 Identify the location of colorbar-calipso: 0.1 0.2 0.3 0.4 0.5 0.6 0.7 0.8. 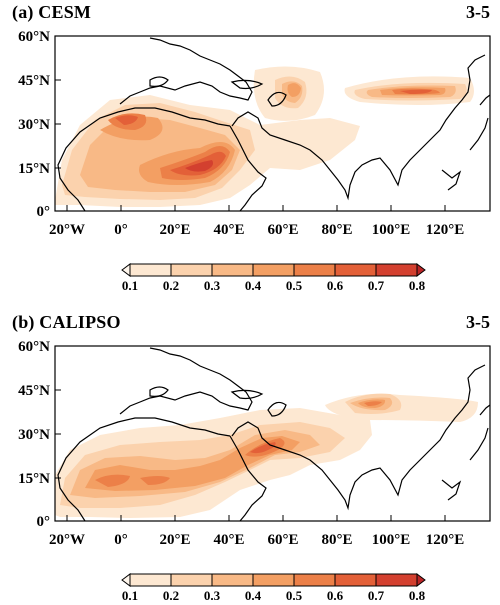
(273, 588).